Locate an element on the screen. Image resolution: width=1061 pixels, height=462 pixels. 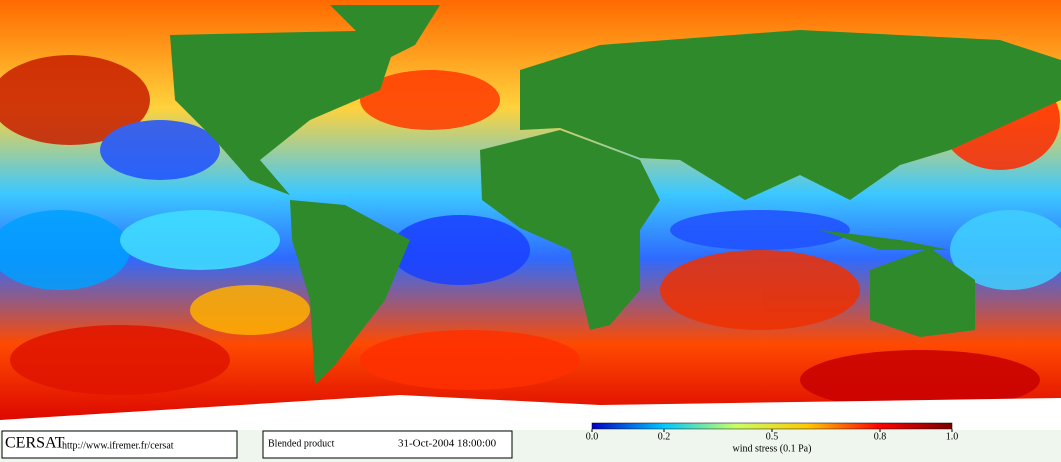
date: 31-Oct-2004 18:00:00 is located at coordinates (447, 444).